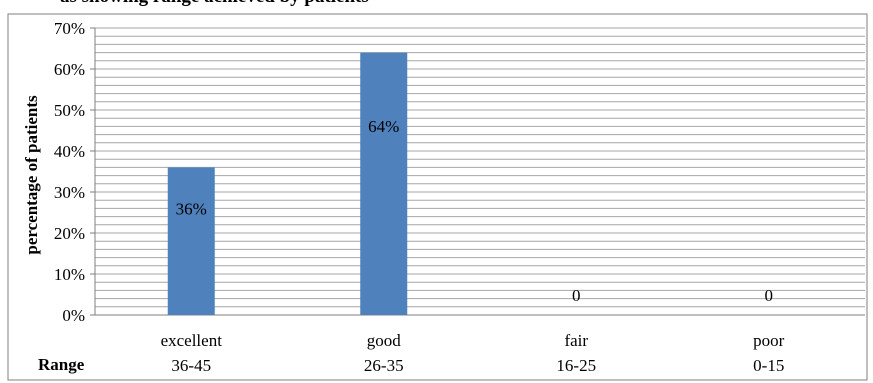 This screenshot has width=873, height=383. What do you see at coordinates (69, 233) in the screenshot?
I see `y-tick-label: 20%` at bounding box center [69, 233].